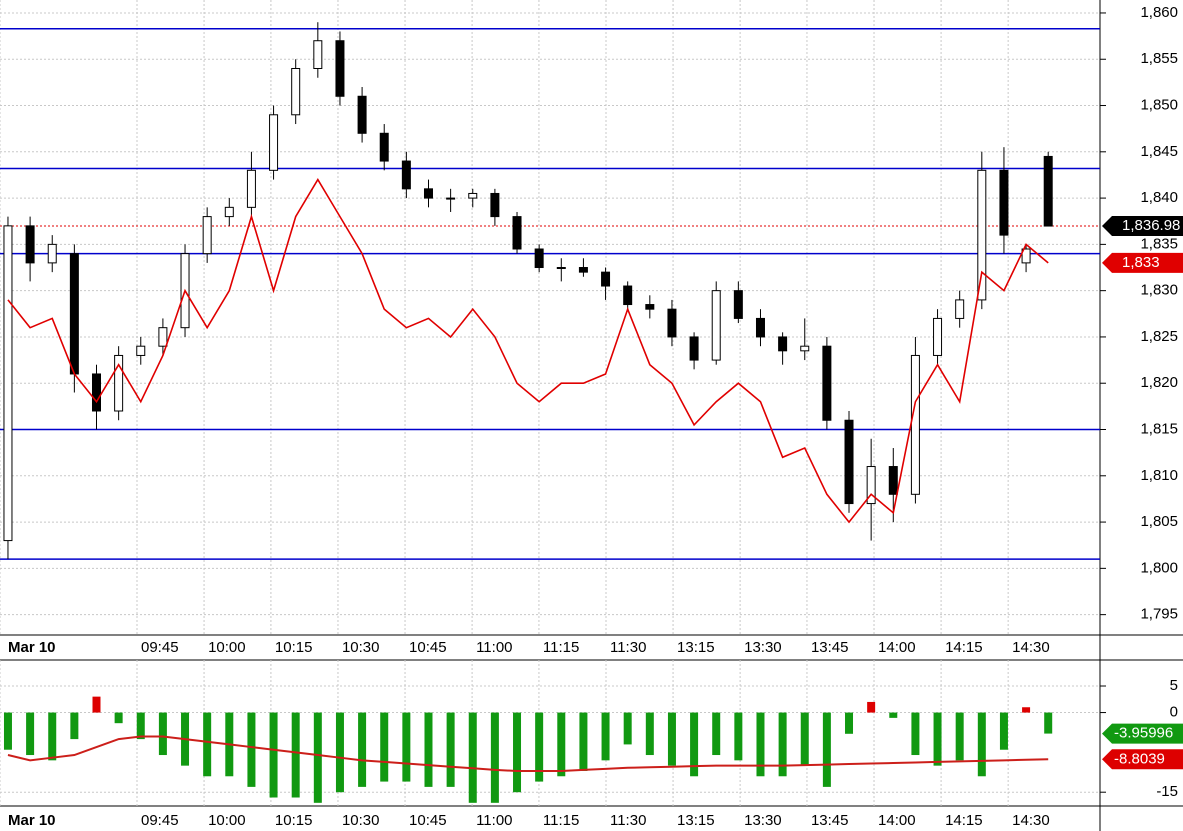 This screenshot has width=1183, height=831. What do you see at coordinates (1159, 521) in the screenshot?
I see `y-tick-label: 1,805` at bounding box center [1159, 521].